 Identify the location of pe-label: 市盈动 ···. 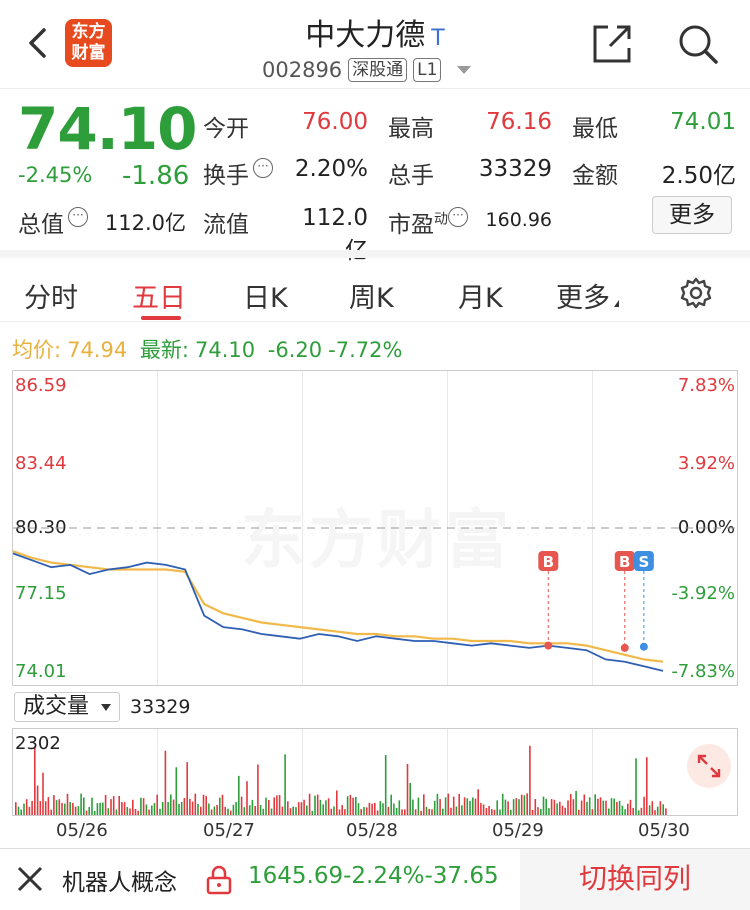
(428, 222).